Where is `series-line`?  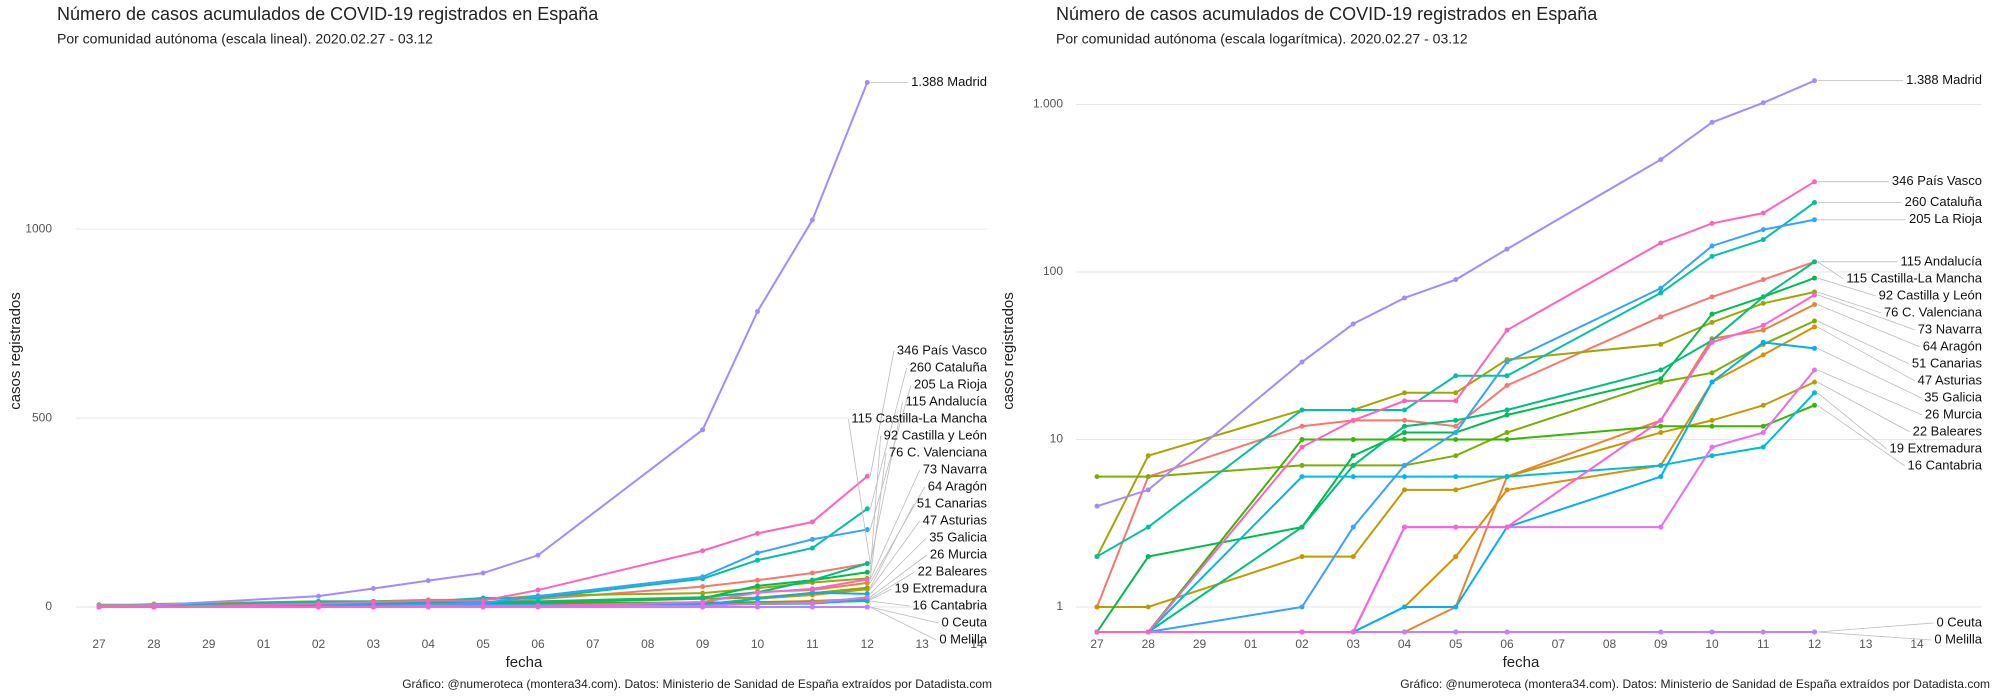 series-line is located at coordinates (483, 557).